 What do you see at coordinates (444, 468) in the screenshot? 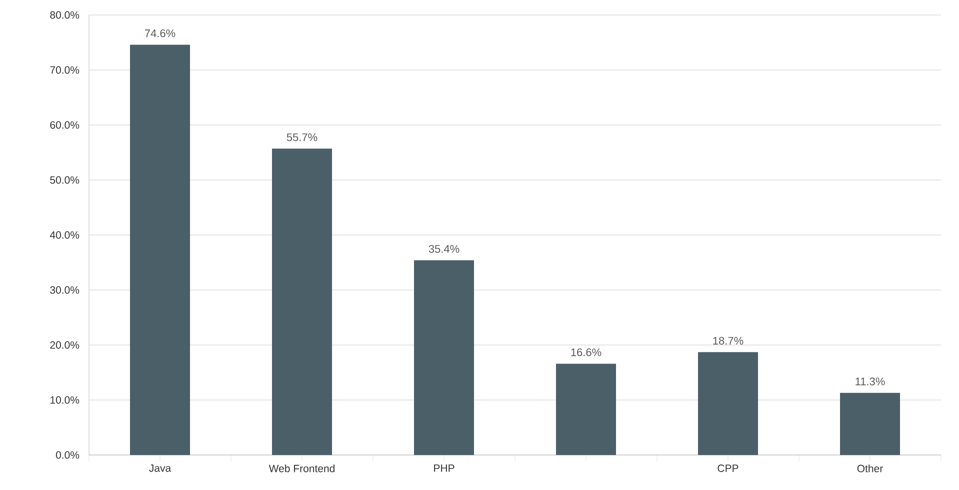
I see `x-tick-label: PHP` at bounding box center [444, 468].